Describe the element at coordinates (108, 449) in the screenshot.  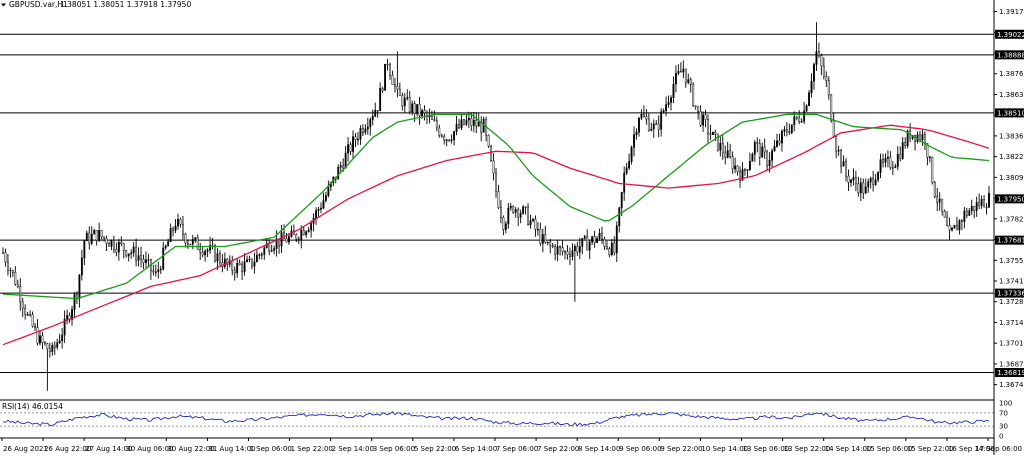
I see `time-tick-label: 27 Aug 14:00` at that location.